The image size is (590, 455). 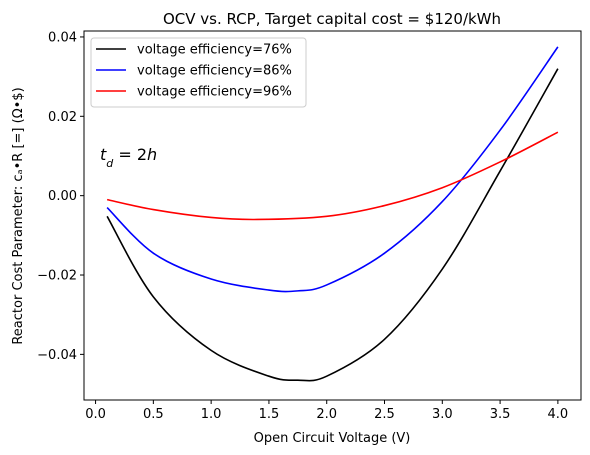 What do you see at coordinates (18, 215) in the screenshot?
I see `y-axis-label: Reactor Cost Parameter: cₐ•R [=] (Ω•$)` at bounding box center [18, 215].